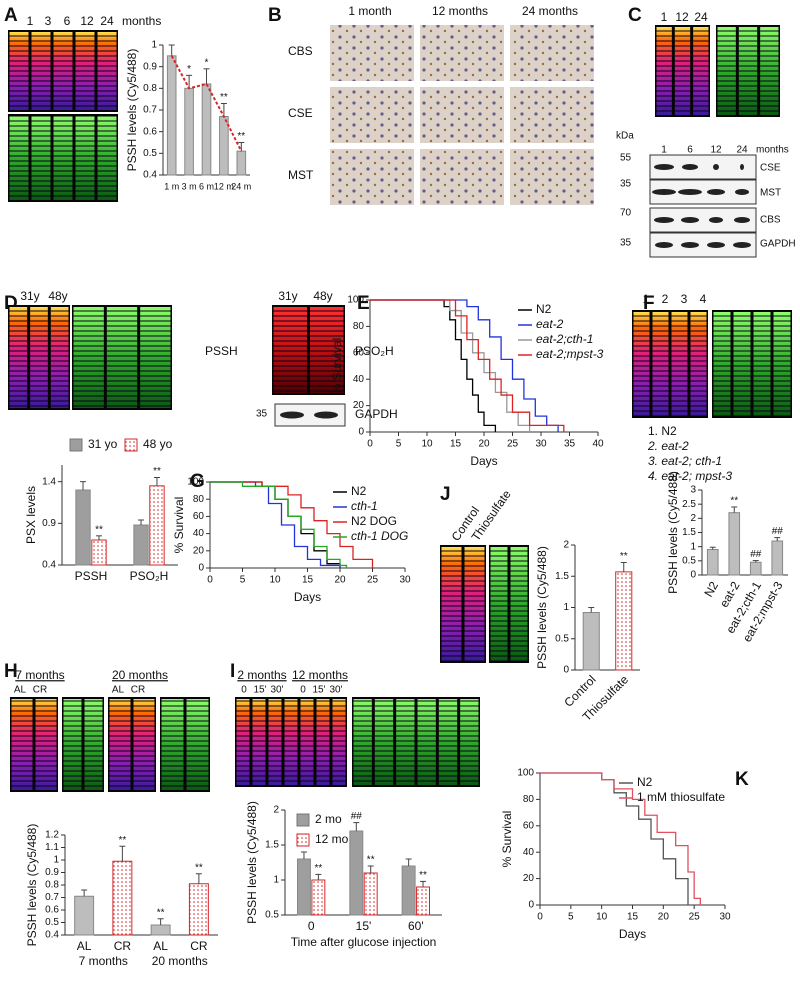 This screenshot has width=800, height=1002. What do you see at coordinates (207, 62) in the screenshot?
I see `significance-label: *` at bounding box center [207, 62].